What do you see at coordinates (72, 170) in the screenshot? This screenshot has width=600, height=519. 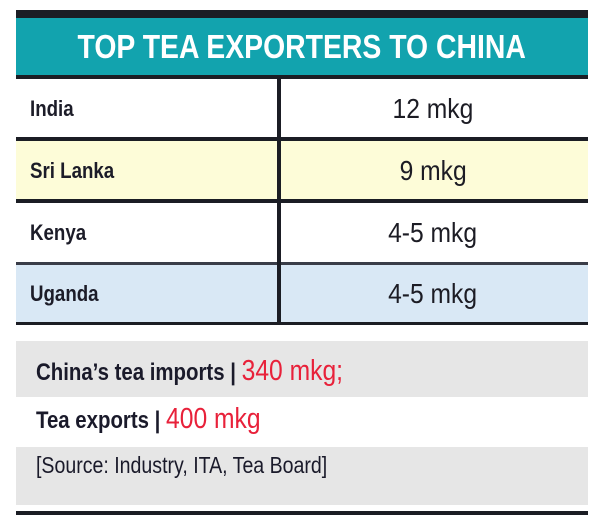 I see `country-label: Sri Lanka` at bounding box center [72, 170].